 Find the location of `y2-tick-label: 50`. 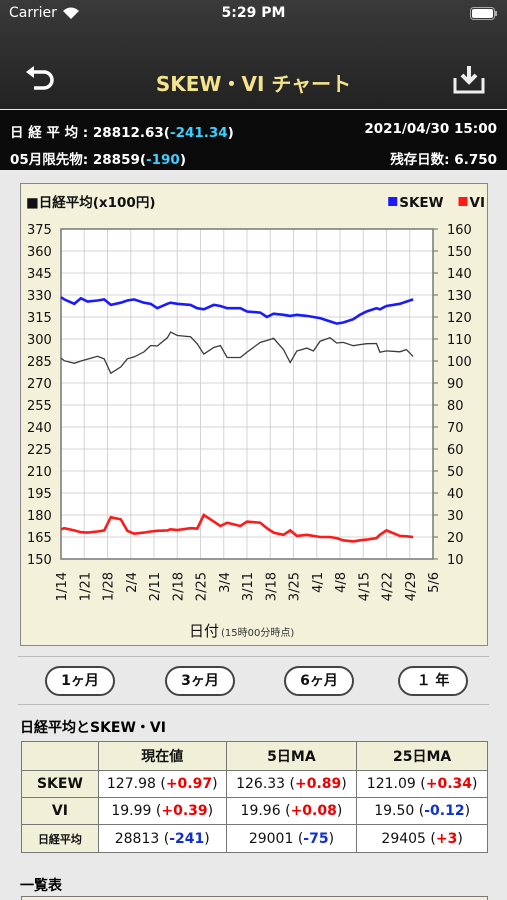

y2-tick-label: 50 is located at coordinates (455, 472).